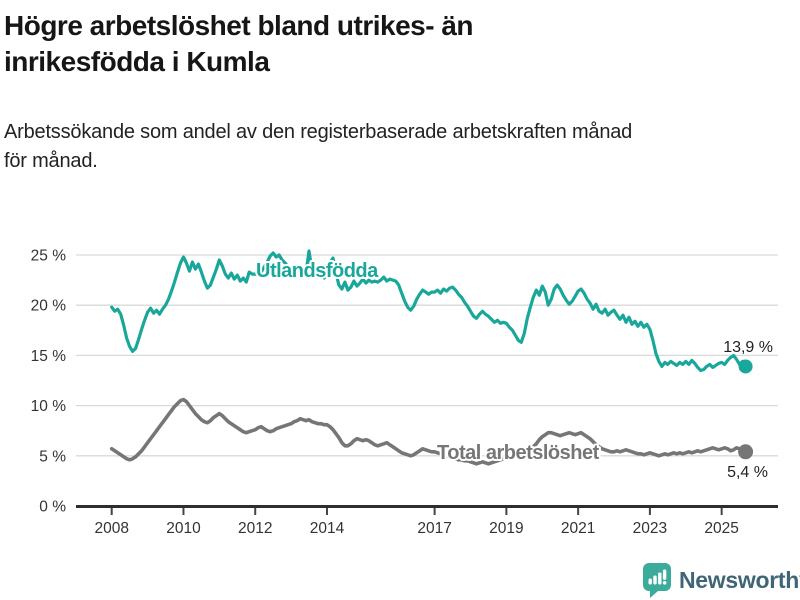  I want to click on x-tick-label-2012: 2012, so click(255, 528).